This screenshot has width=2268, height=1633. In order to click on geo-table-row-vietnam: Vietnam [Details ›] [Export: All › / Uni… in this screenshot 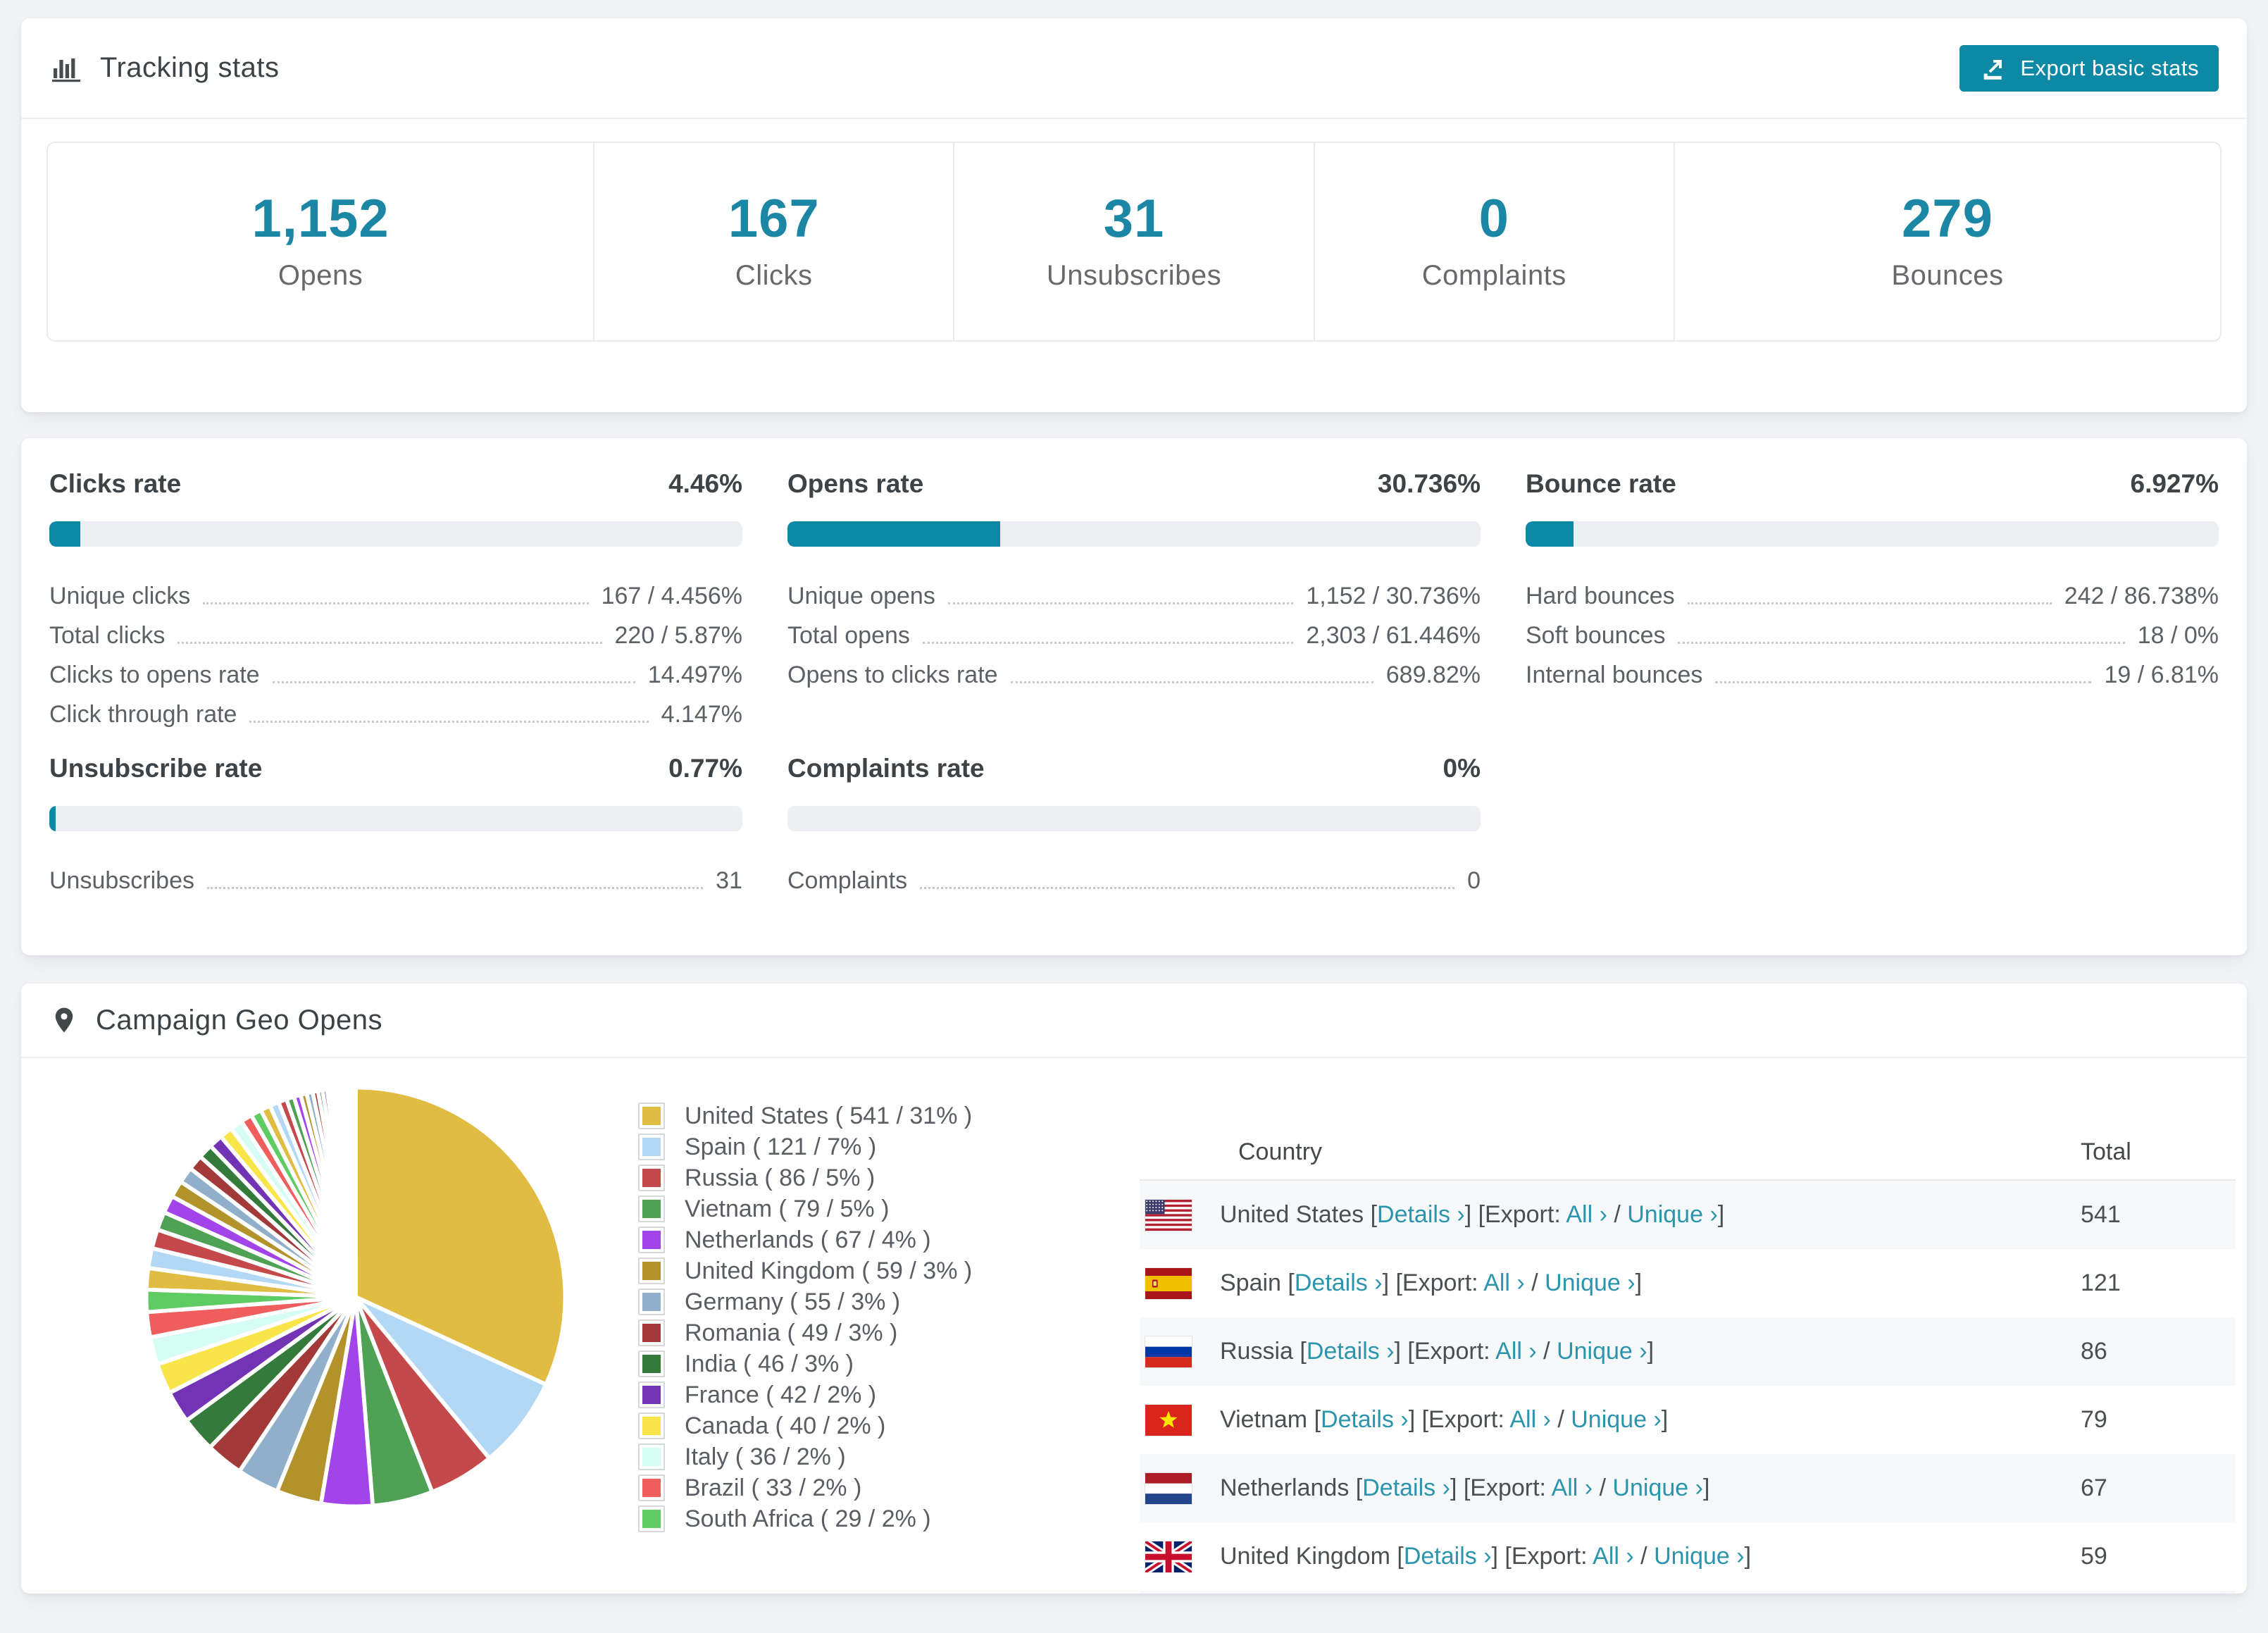, I will do `click(1688, 1420)`.